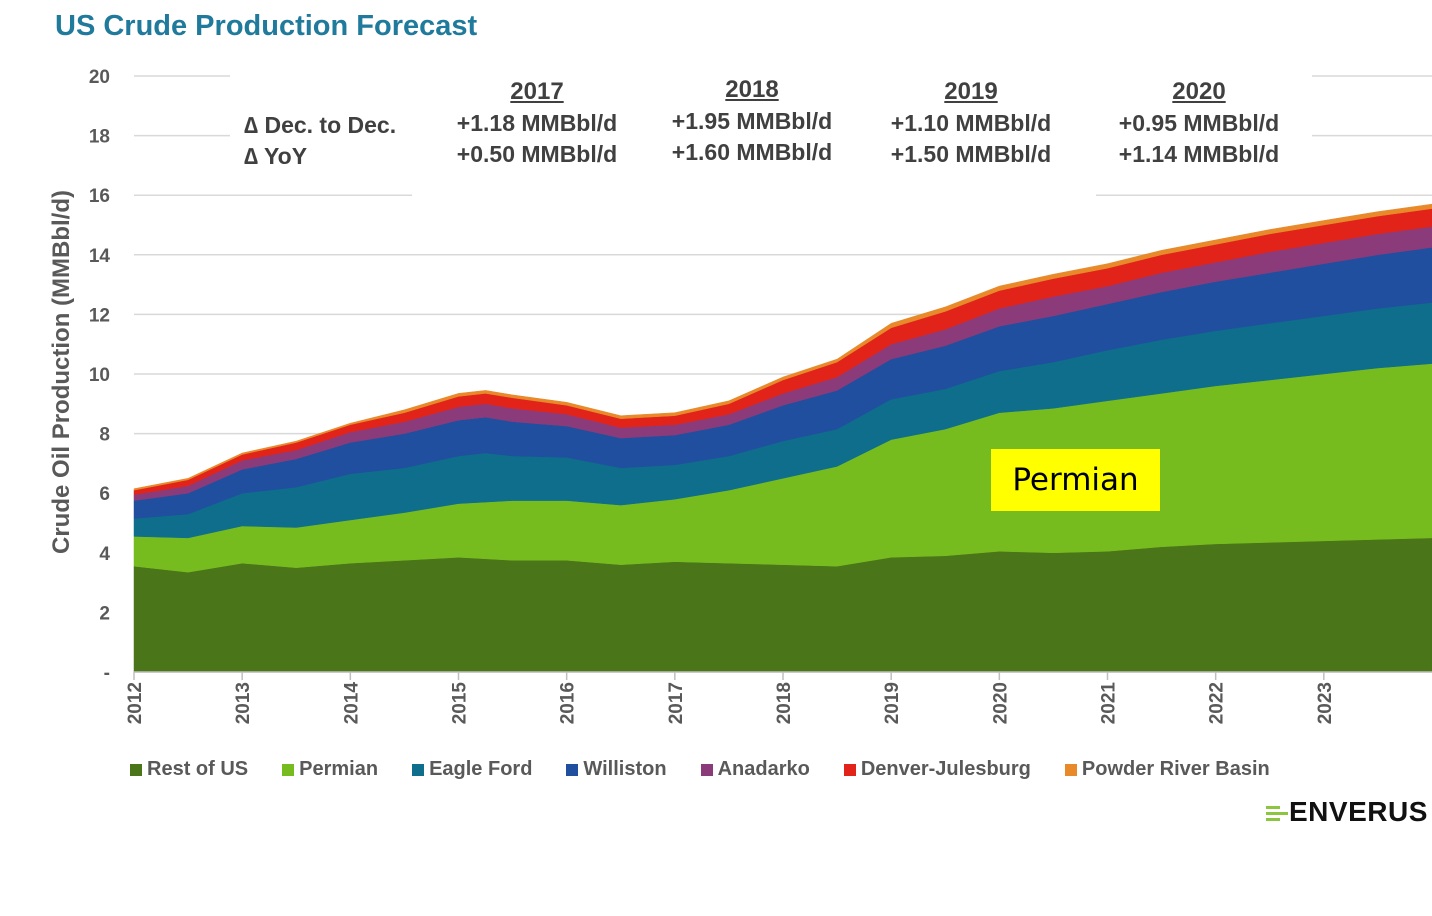  I want to click on x-tick-label: 2019, so click(892, 703).